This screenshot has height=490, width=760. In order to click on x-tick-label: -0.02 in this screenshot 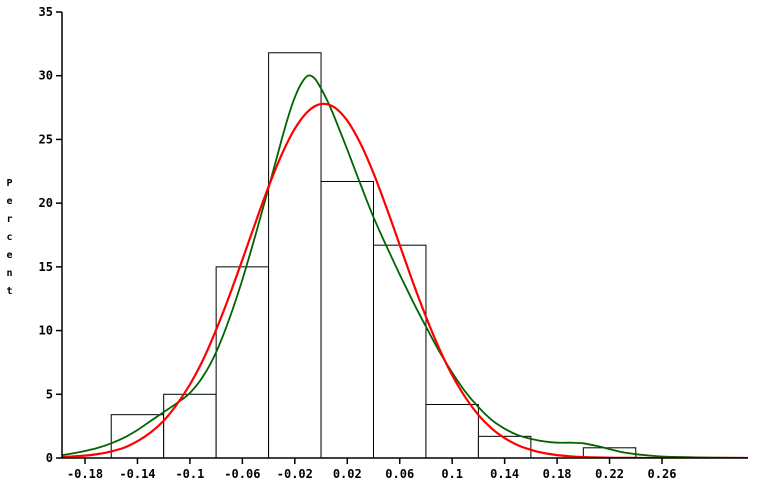, I will do `click(295, 474)`.